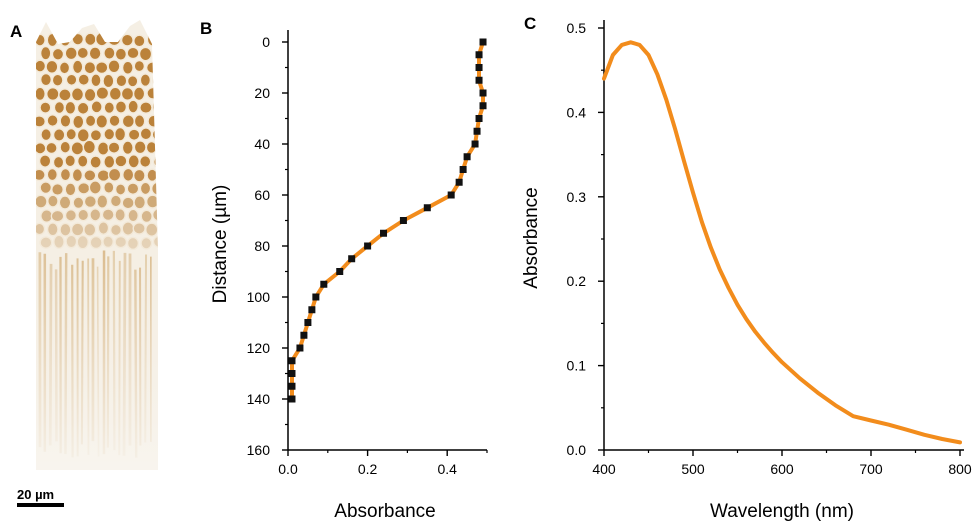 This screenshot has height=523, width=979. I want to click on chart-c-y-ticks: 0.0 0.1 0.2 0.3 0.4 0.5, so click(585, 239).